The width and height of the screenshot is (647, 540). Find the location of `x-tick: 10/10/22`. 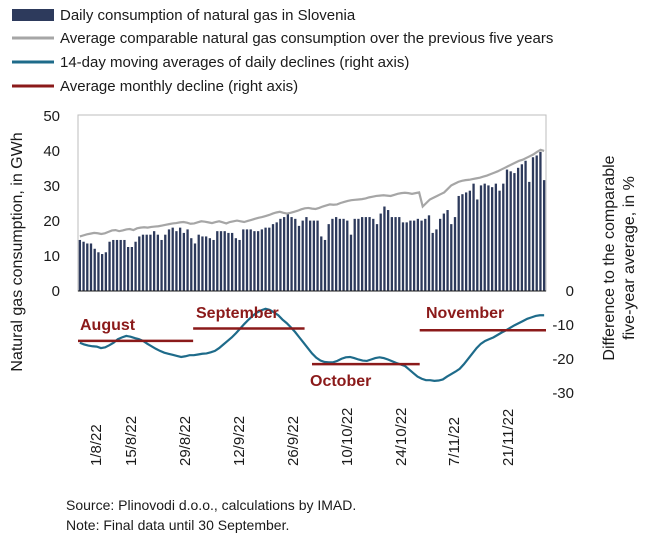

x-tick: 10/10/22 is located at coordinates (347, 437).